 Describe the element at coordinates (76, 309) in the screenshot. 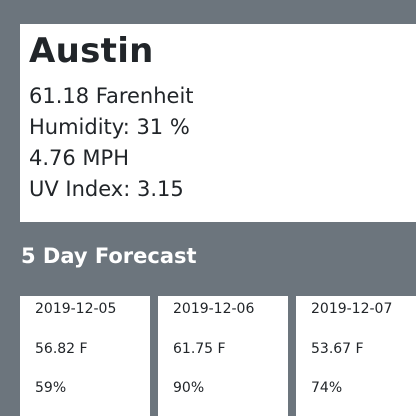

I see `forecast-date: 2019-12-05` at that location.